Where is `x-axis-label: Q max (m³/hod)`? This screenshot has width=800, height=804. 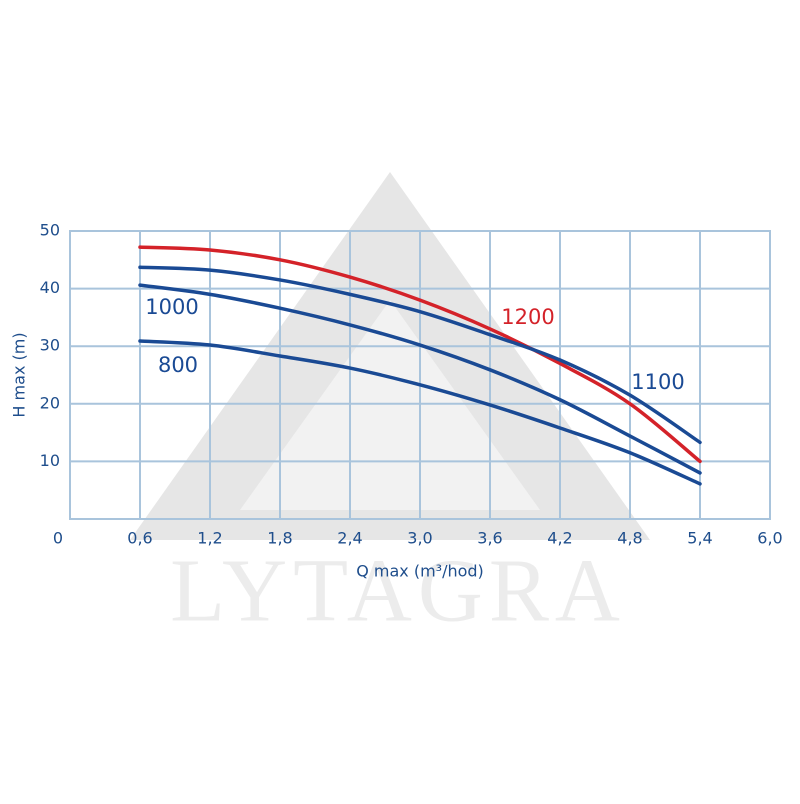
x-axis-label: Q max (m³/hod) is located at coordinates (420, 571).